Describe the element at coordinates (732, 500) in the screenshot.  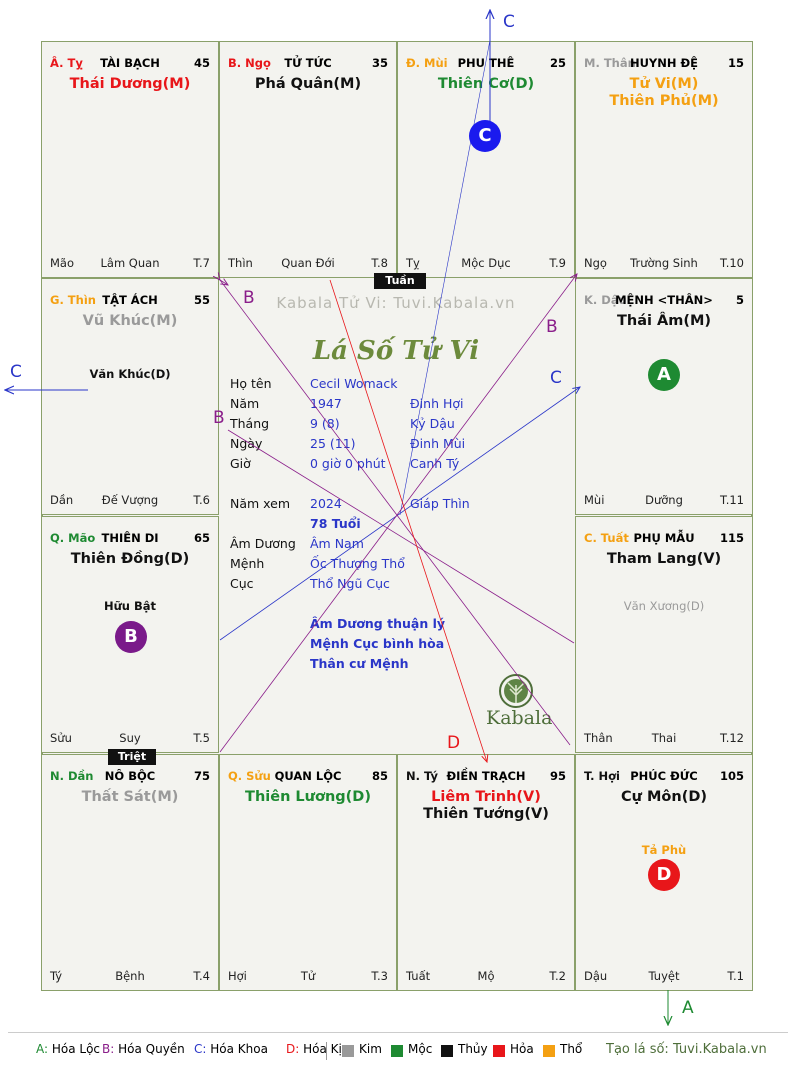
I see `footer-month: T.11` at that location.